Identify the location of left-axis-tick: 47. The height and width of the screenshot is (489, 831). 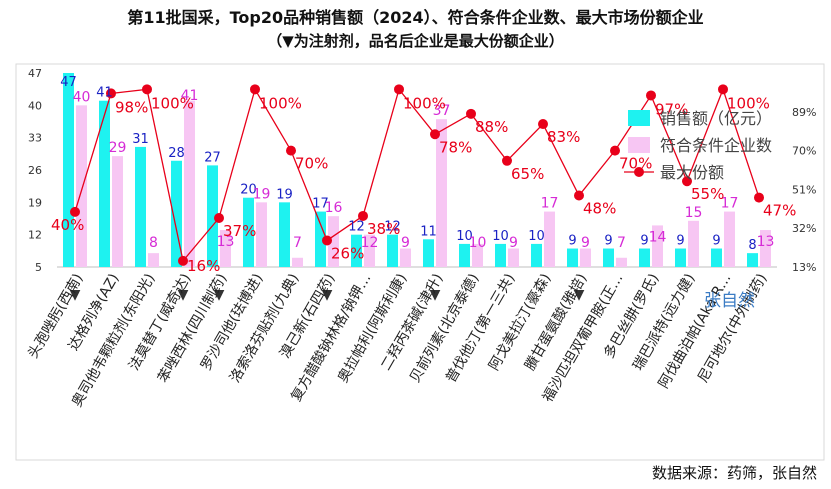
(35, 73).